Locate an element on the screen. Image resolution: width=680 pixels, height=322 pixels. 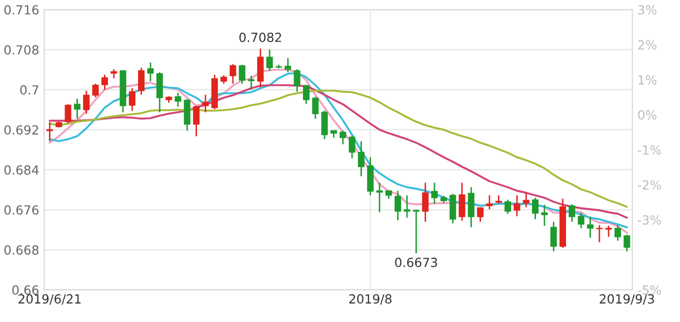
y2-tick-label: -1% is located at coordinates (649, 150).